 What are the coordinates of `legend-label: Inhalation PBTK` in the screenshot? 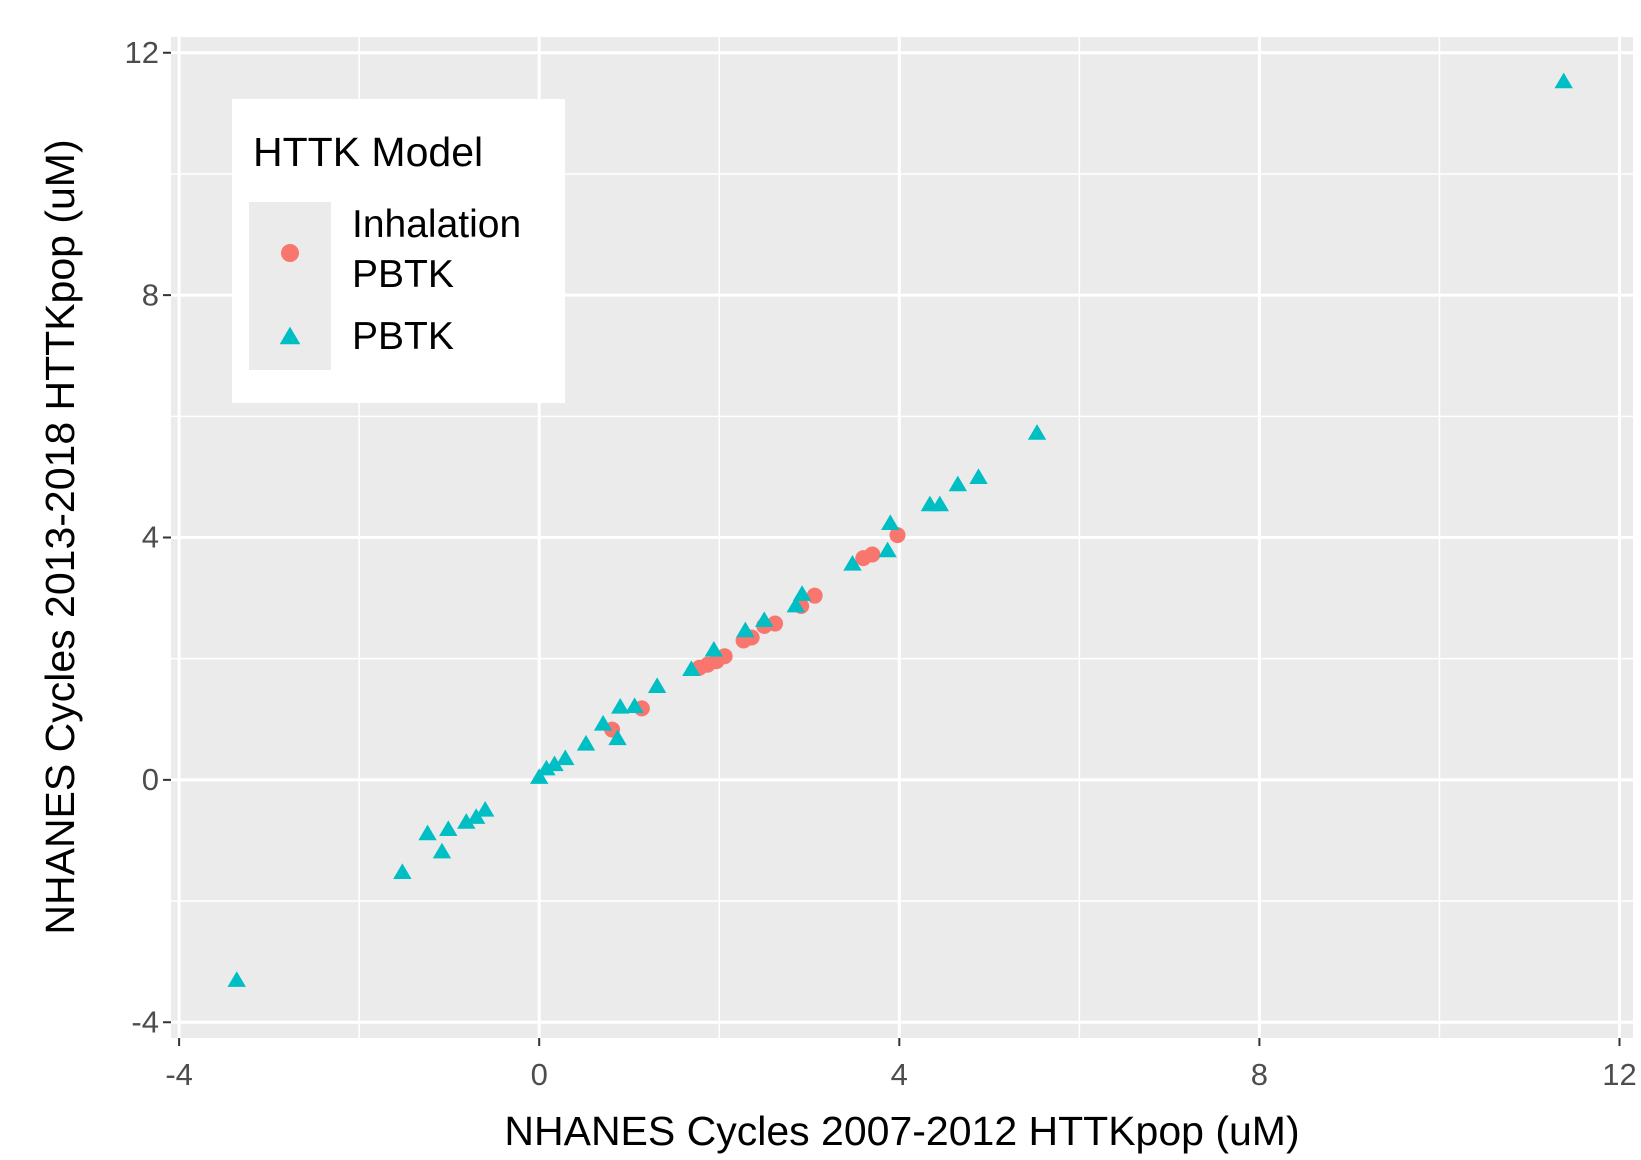 It's located at (437, 249).